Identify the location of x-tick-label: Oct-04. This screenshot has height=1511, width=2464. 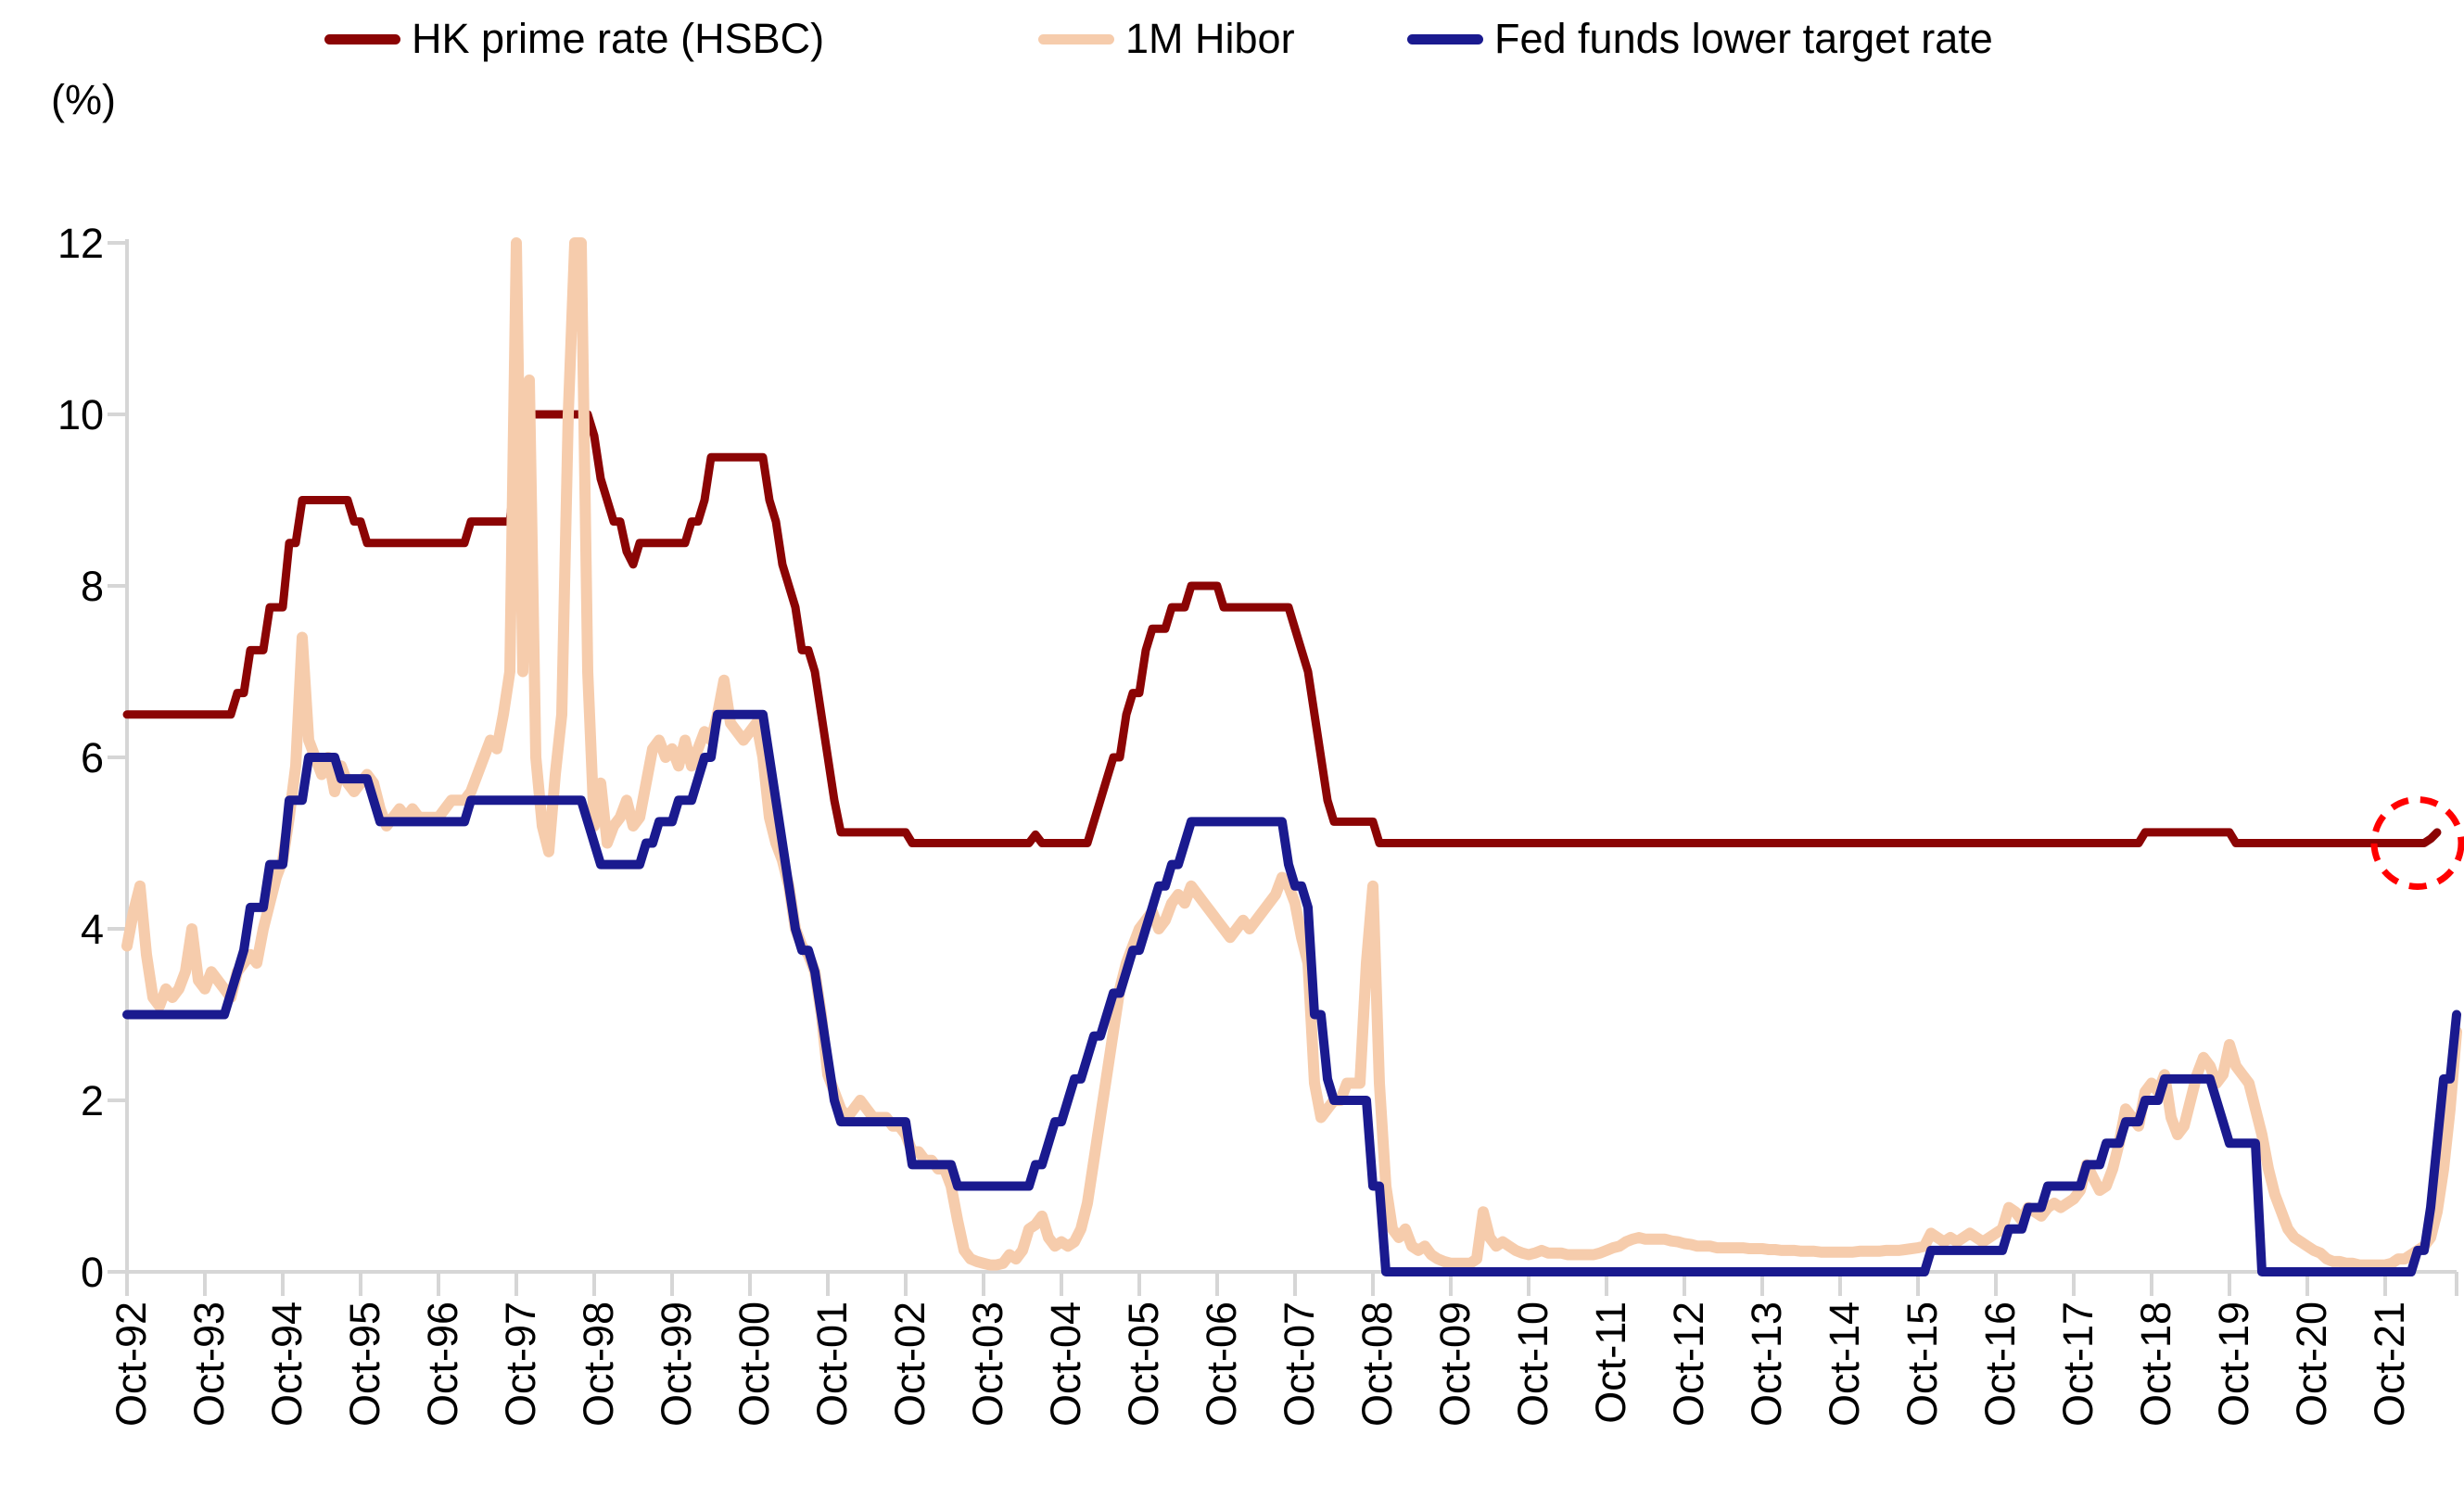
(1065, 1364).